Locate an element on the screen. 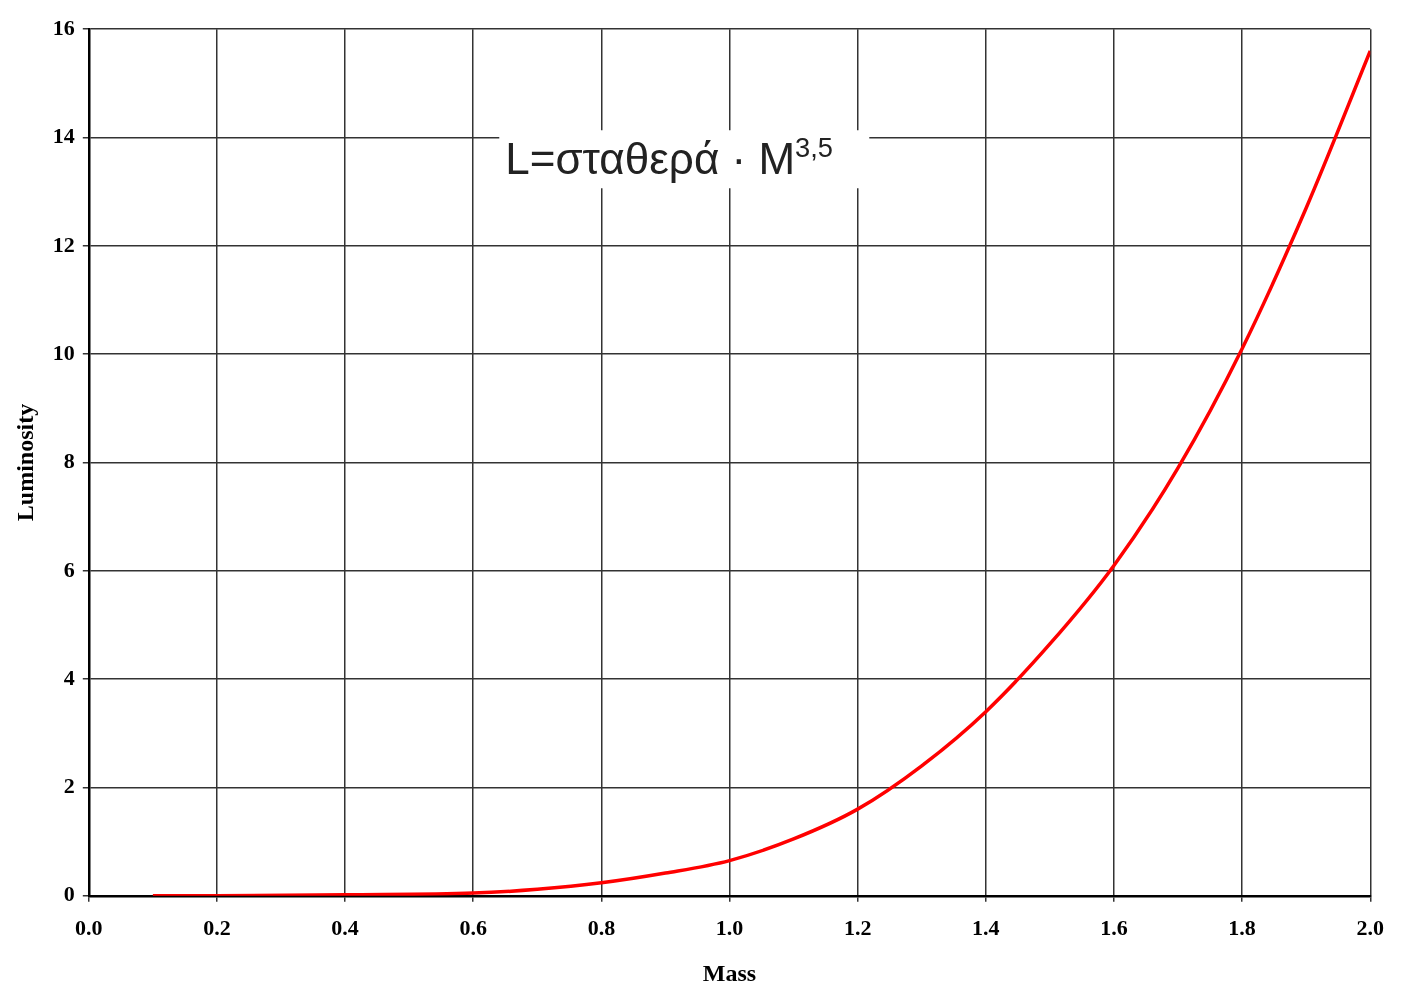 The image size is (1408, 1006). y-tick-label: 14 is located at coordinates (63, 136).